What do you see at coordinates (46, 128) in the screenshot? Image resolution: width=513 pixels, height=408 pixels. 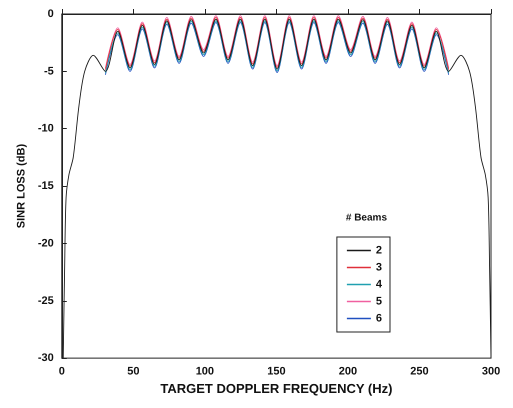 I see `y-tick-label: -10` at bounding box center [46, 128].